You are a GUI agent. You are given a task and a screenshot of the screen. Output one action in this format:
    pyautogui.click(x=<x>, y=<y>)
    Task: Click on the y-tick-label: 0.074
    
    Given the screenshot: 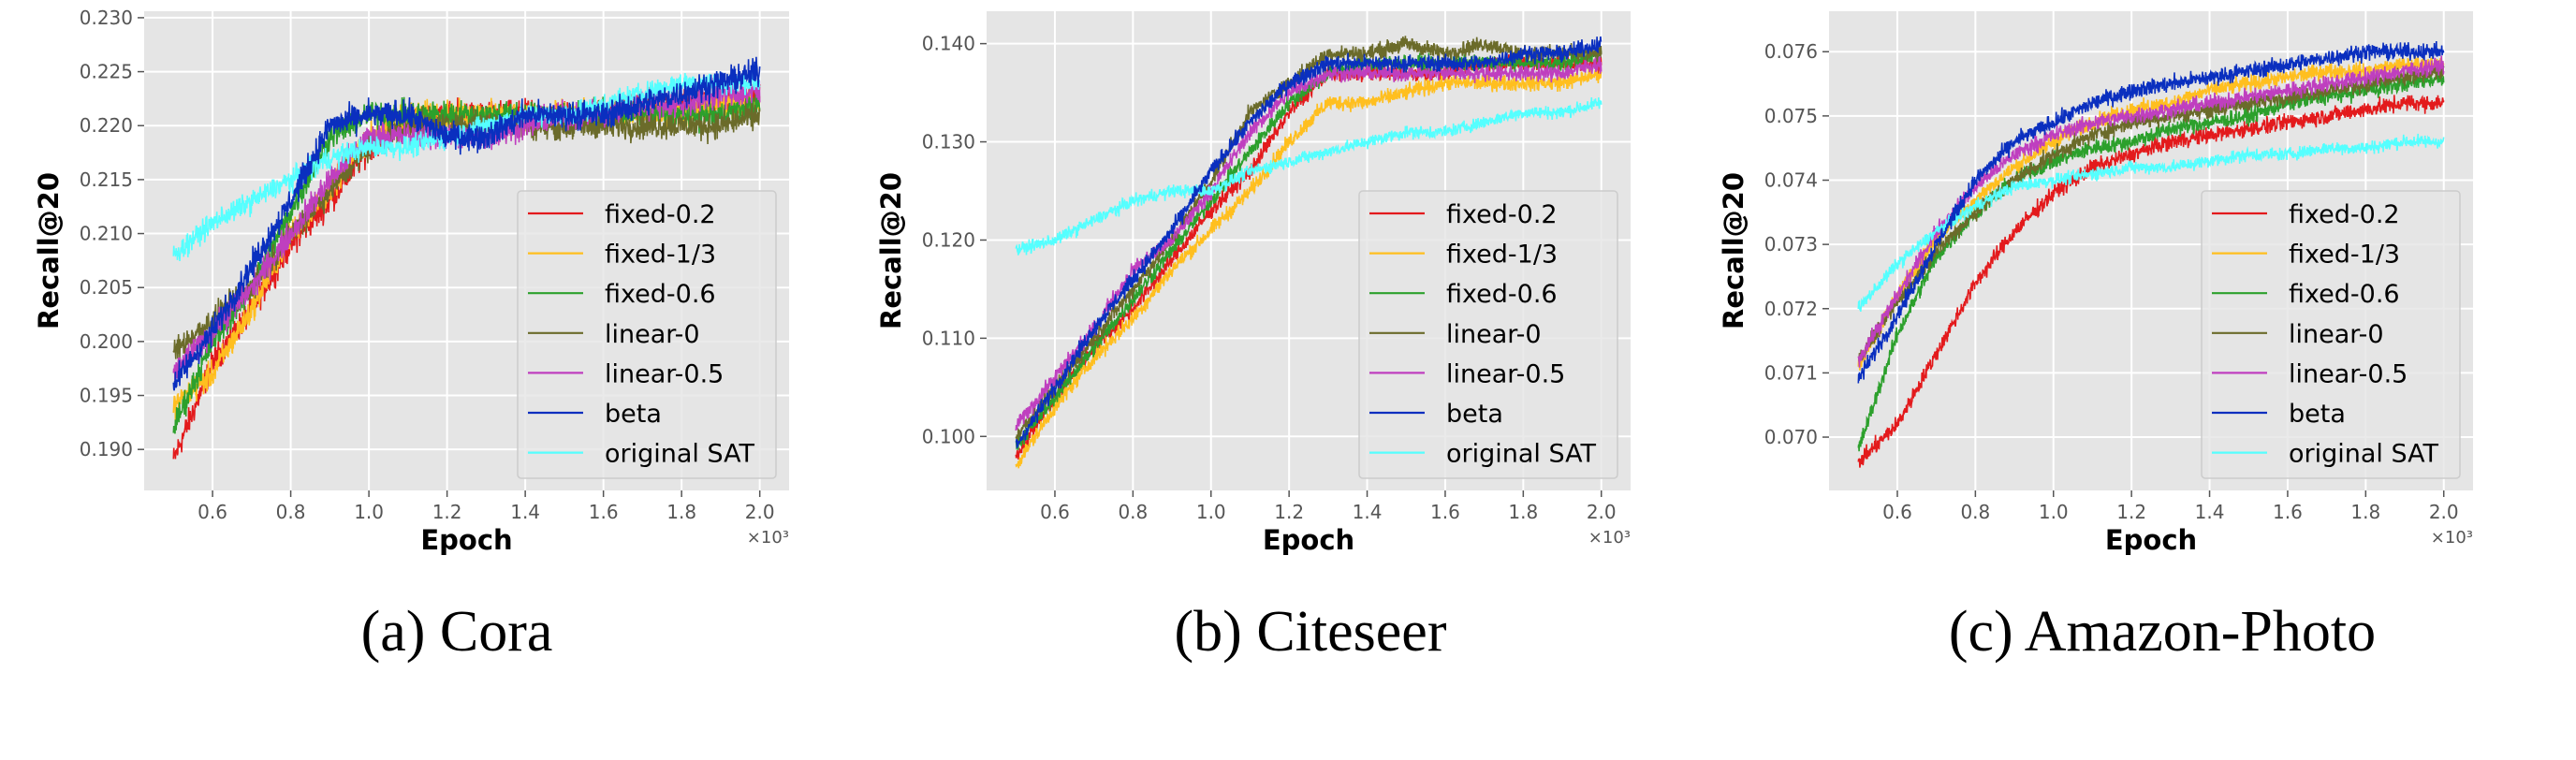 What is the action you would take?
    pyautogui.click(x=1791, y=180)
    